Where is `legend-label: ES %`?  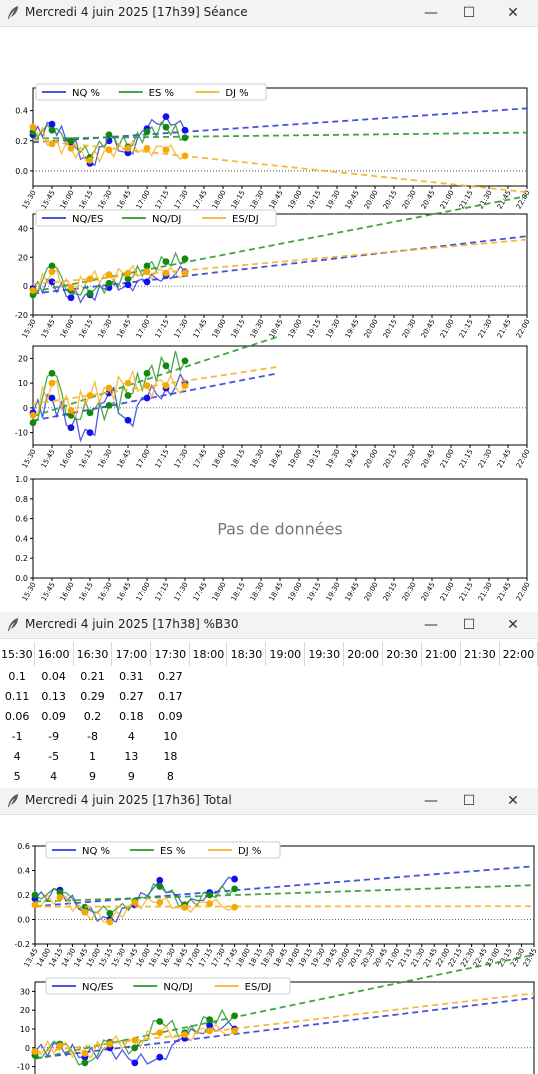 legend-label: ES % is located at coordinates (172, 851).